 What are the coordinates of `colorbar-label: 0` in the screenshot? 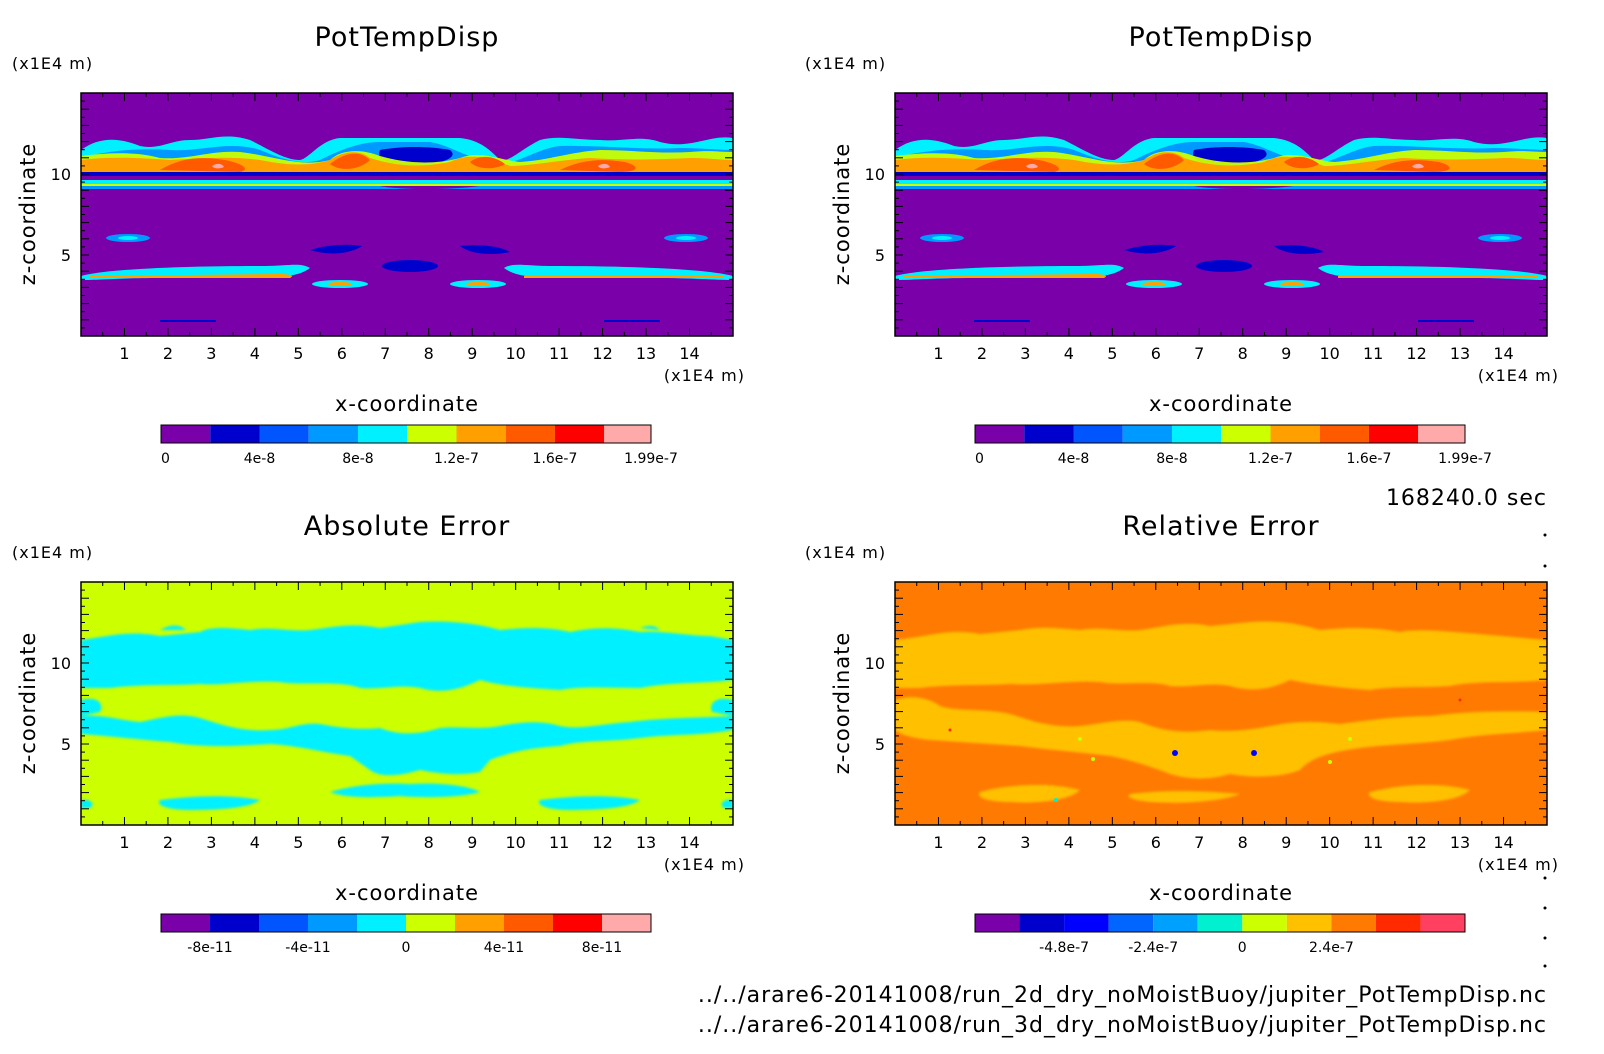 It's located at (979, 459).